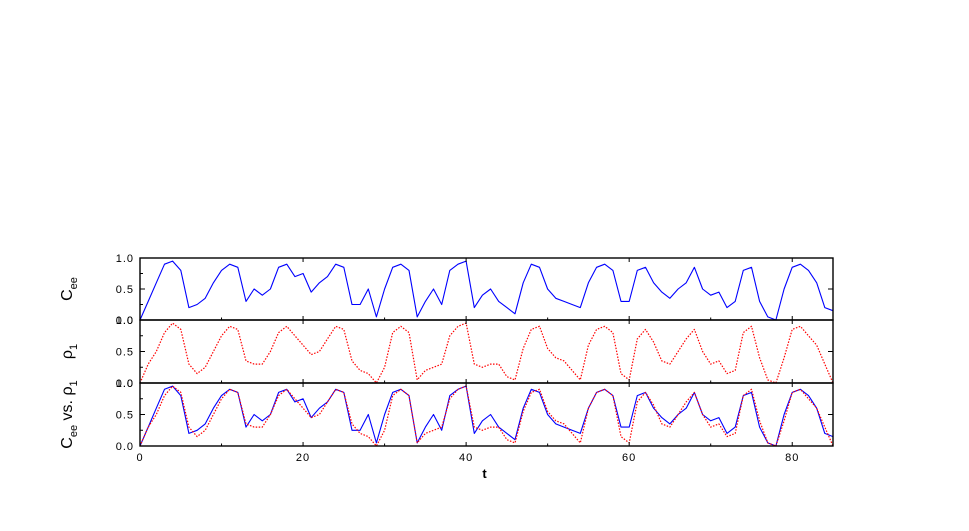  Describe the element at coordinates (125, 416) in the screenshot. I see `y-tick-label-bottom: 0.5` at that location.